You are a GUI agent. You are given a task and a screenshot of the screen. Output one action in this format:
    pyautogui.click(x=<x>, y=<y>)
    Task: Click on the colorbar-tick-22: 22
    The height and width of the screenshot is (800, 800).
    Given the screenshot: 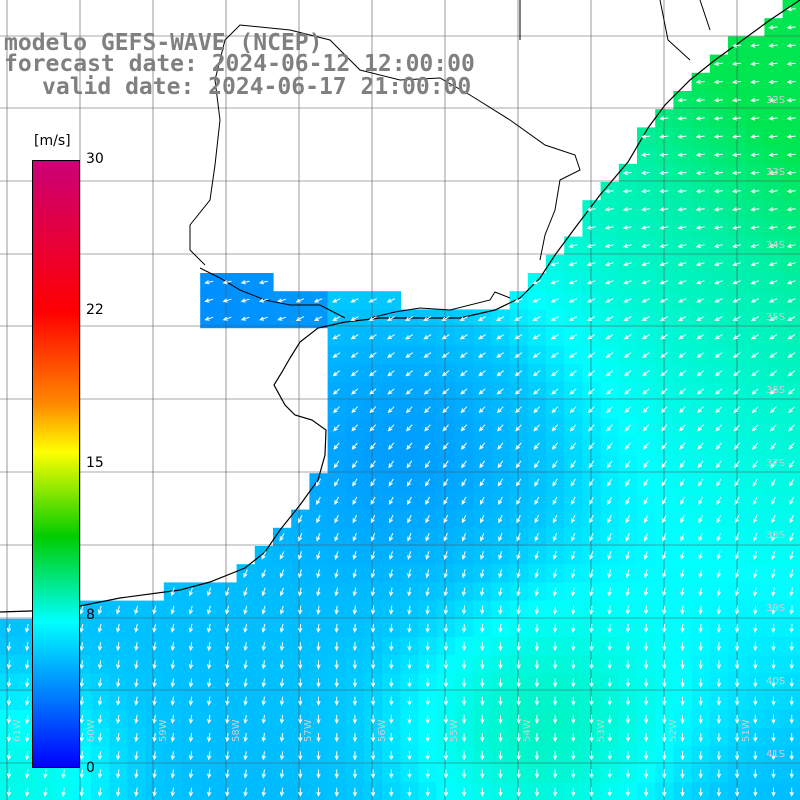 What is the action you would take?
    pyautogui.click(x=95, y=310)
    